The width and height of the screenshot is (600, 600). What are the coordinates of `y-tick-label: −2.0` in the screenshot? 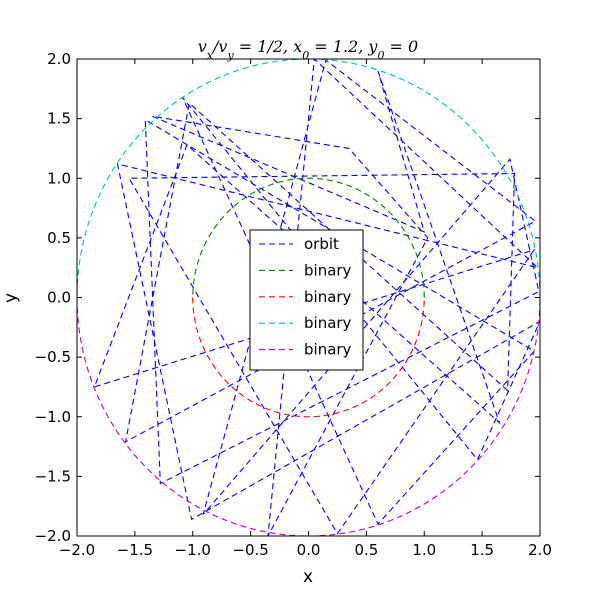 It's located at (53, 536).